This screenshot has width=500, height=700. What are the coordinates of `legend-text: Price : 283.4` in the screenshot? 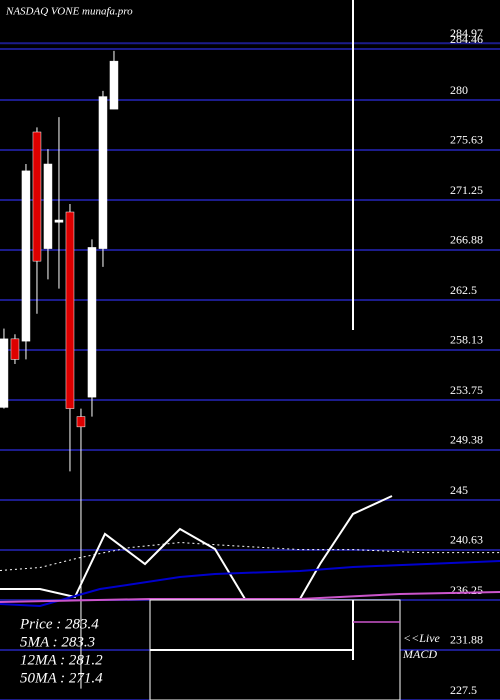 It's located at (59, 624).